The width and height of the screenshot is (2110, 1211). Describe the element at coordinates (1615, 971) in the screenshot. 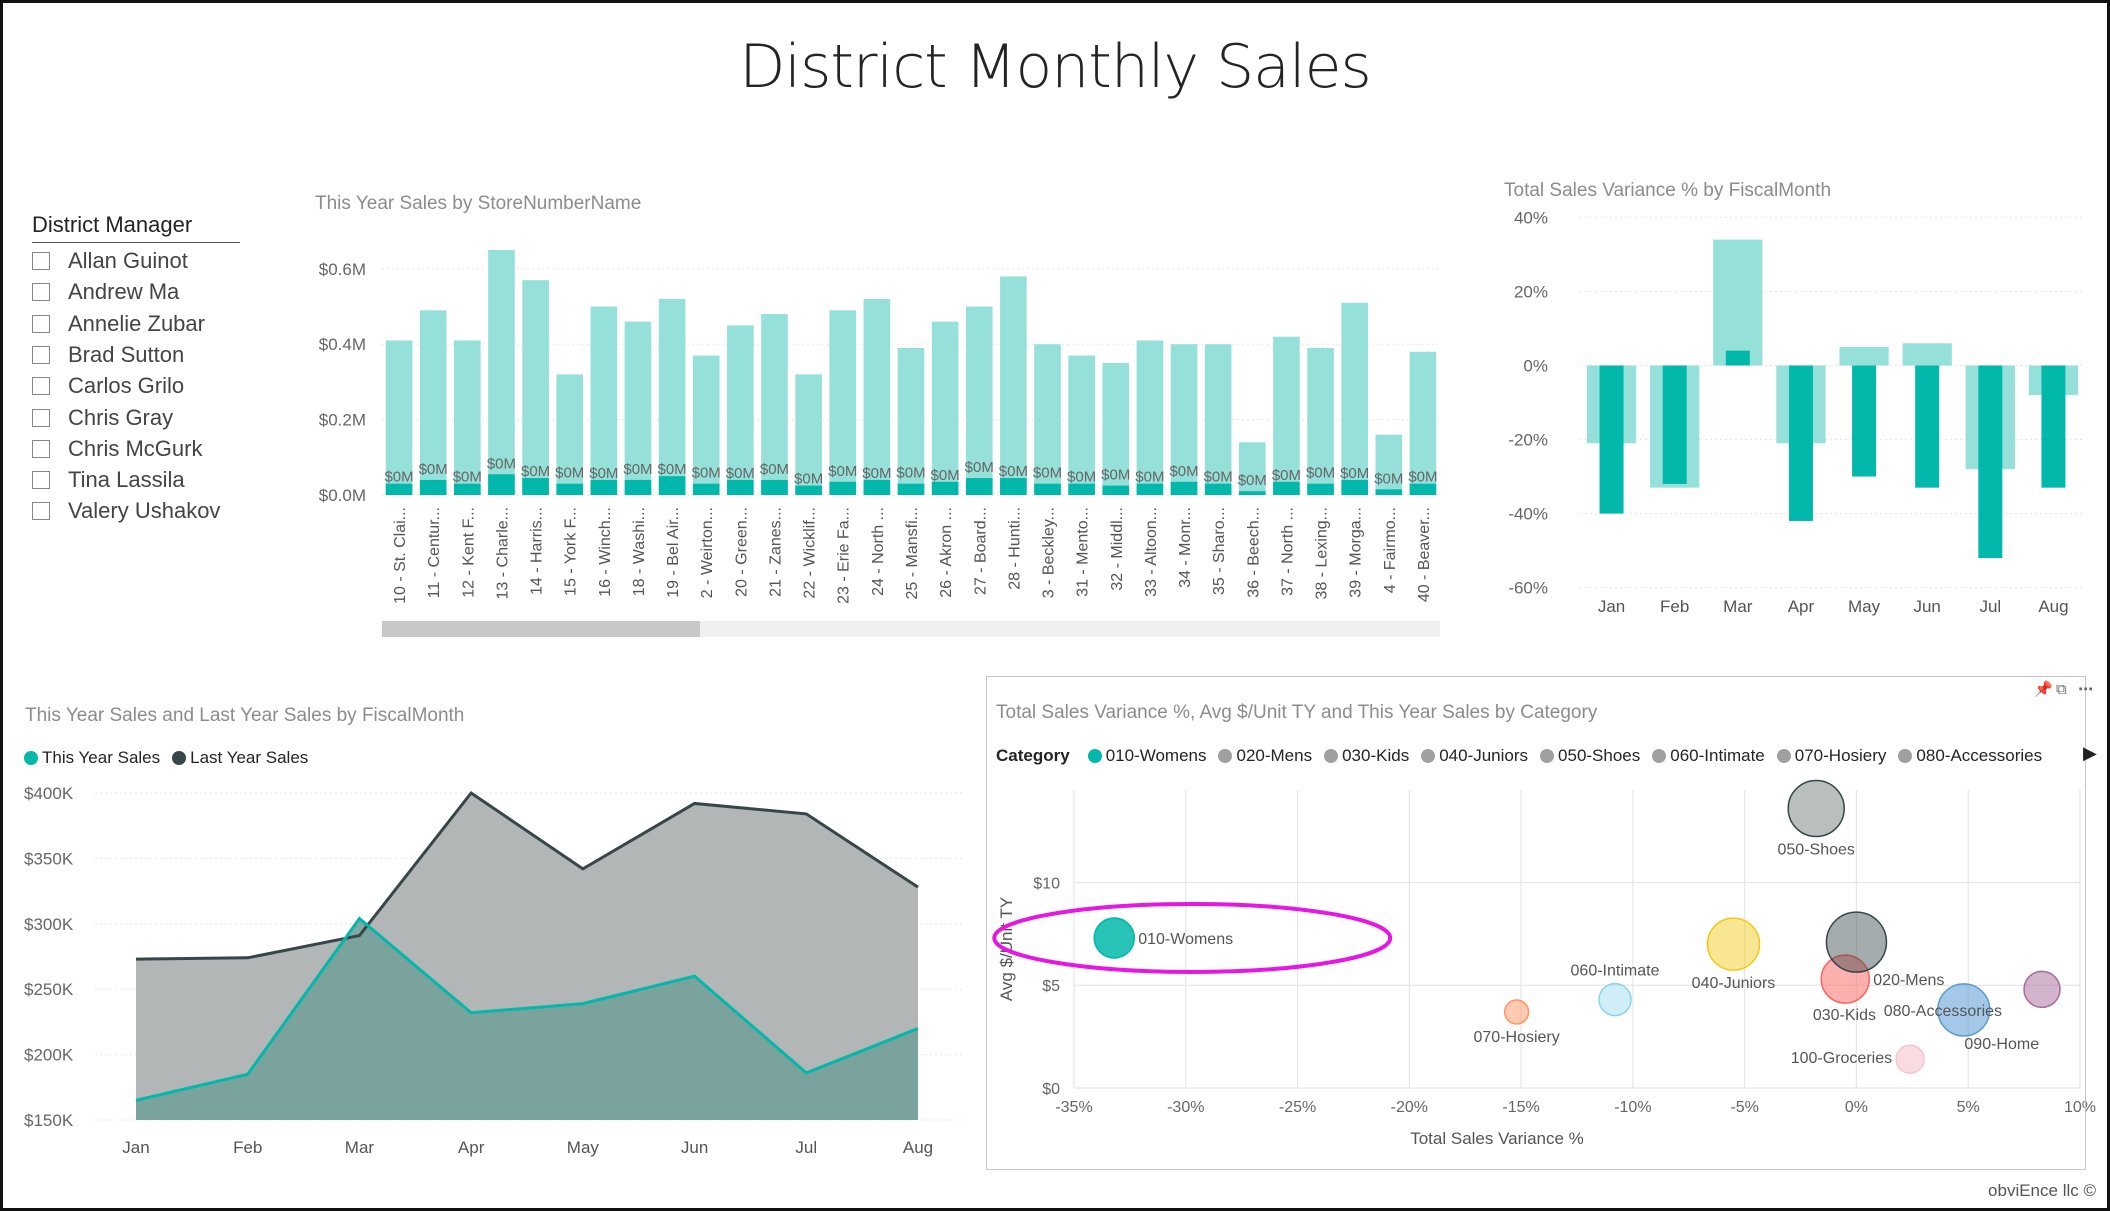

I see `bubble-label: 060-Intimate` at that location.